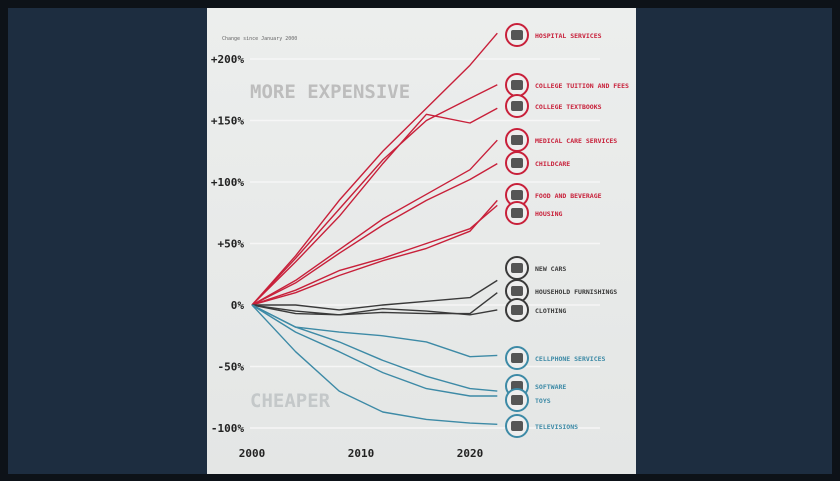 Image resolution: width=840 pixels, height=481 pixels. Describe the element at coordinates (543, 401) in the screenshot. I see `series-label: TOYS` at that location.